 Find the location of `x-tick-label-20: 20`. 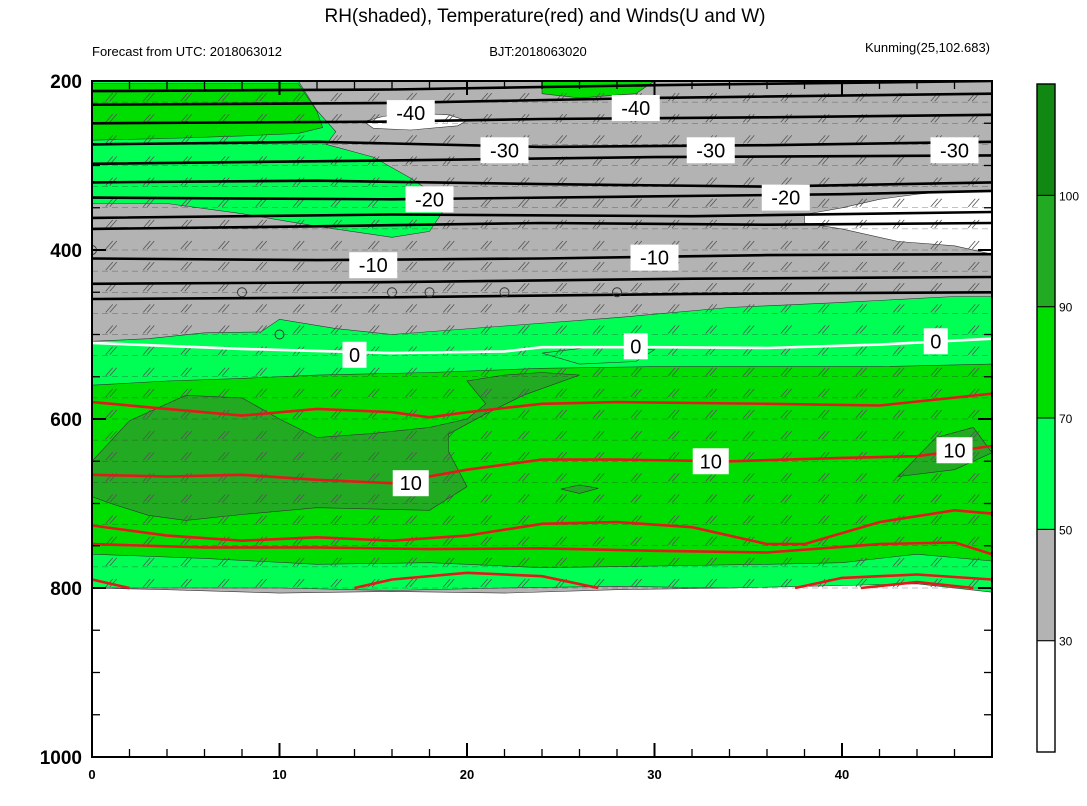

x-tick-label-20: 20 is located at coordinates (467, 774).